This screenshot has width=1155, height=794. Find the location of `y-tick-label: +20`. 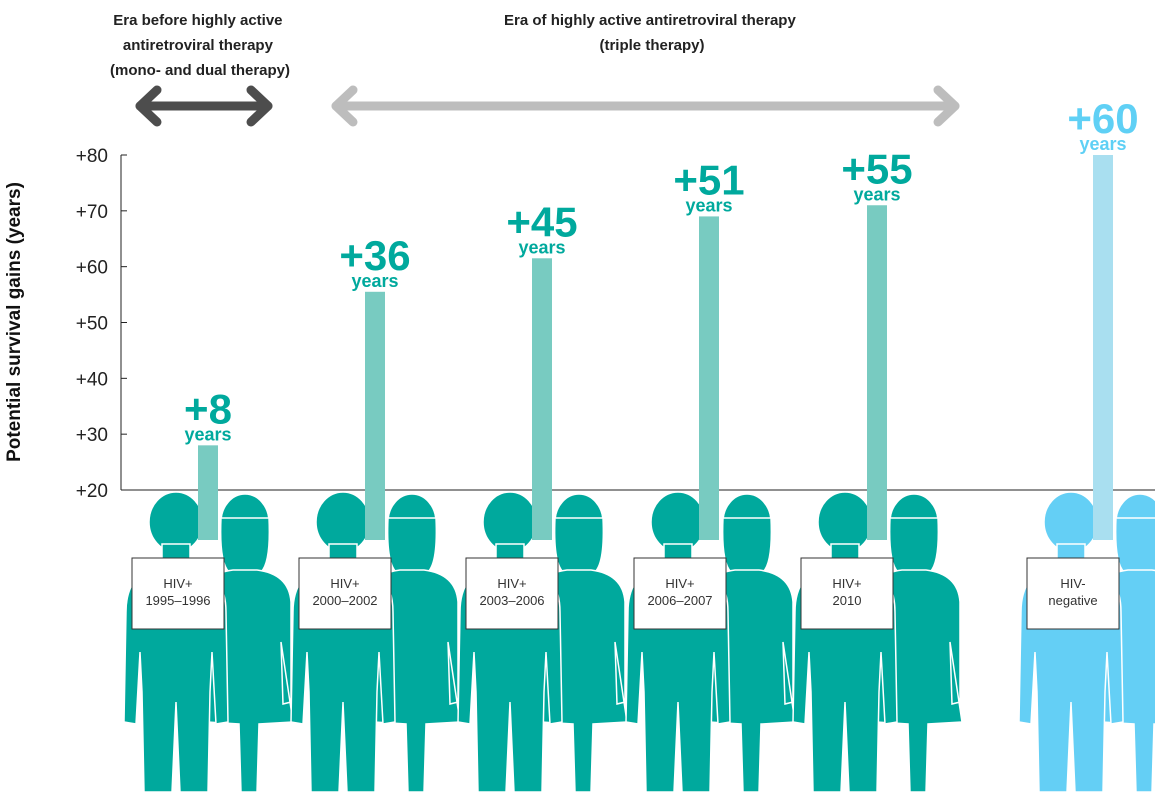

y-tick-label: +20 is located at coordinates (92, 491).